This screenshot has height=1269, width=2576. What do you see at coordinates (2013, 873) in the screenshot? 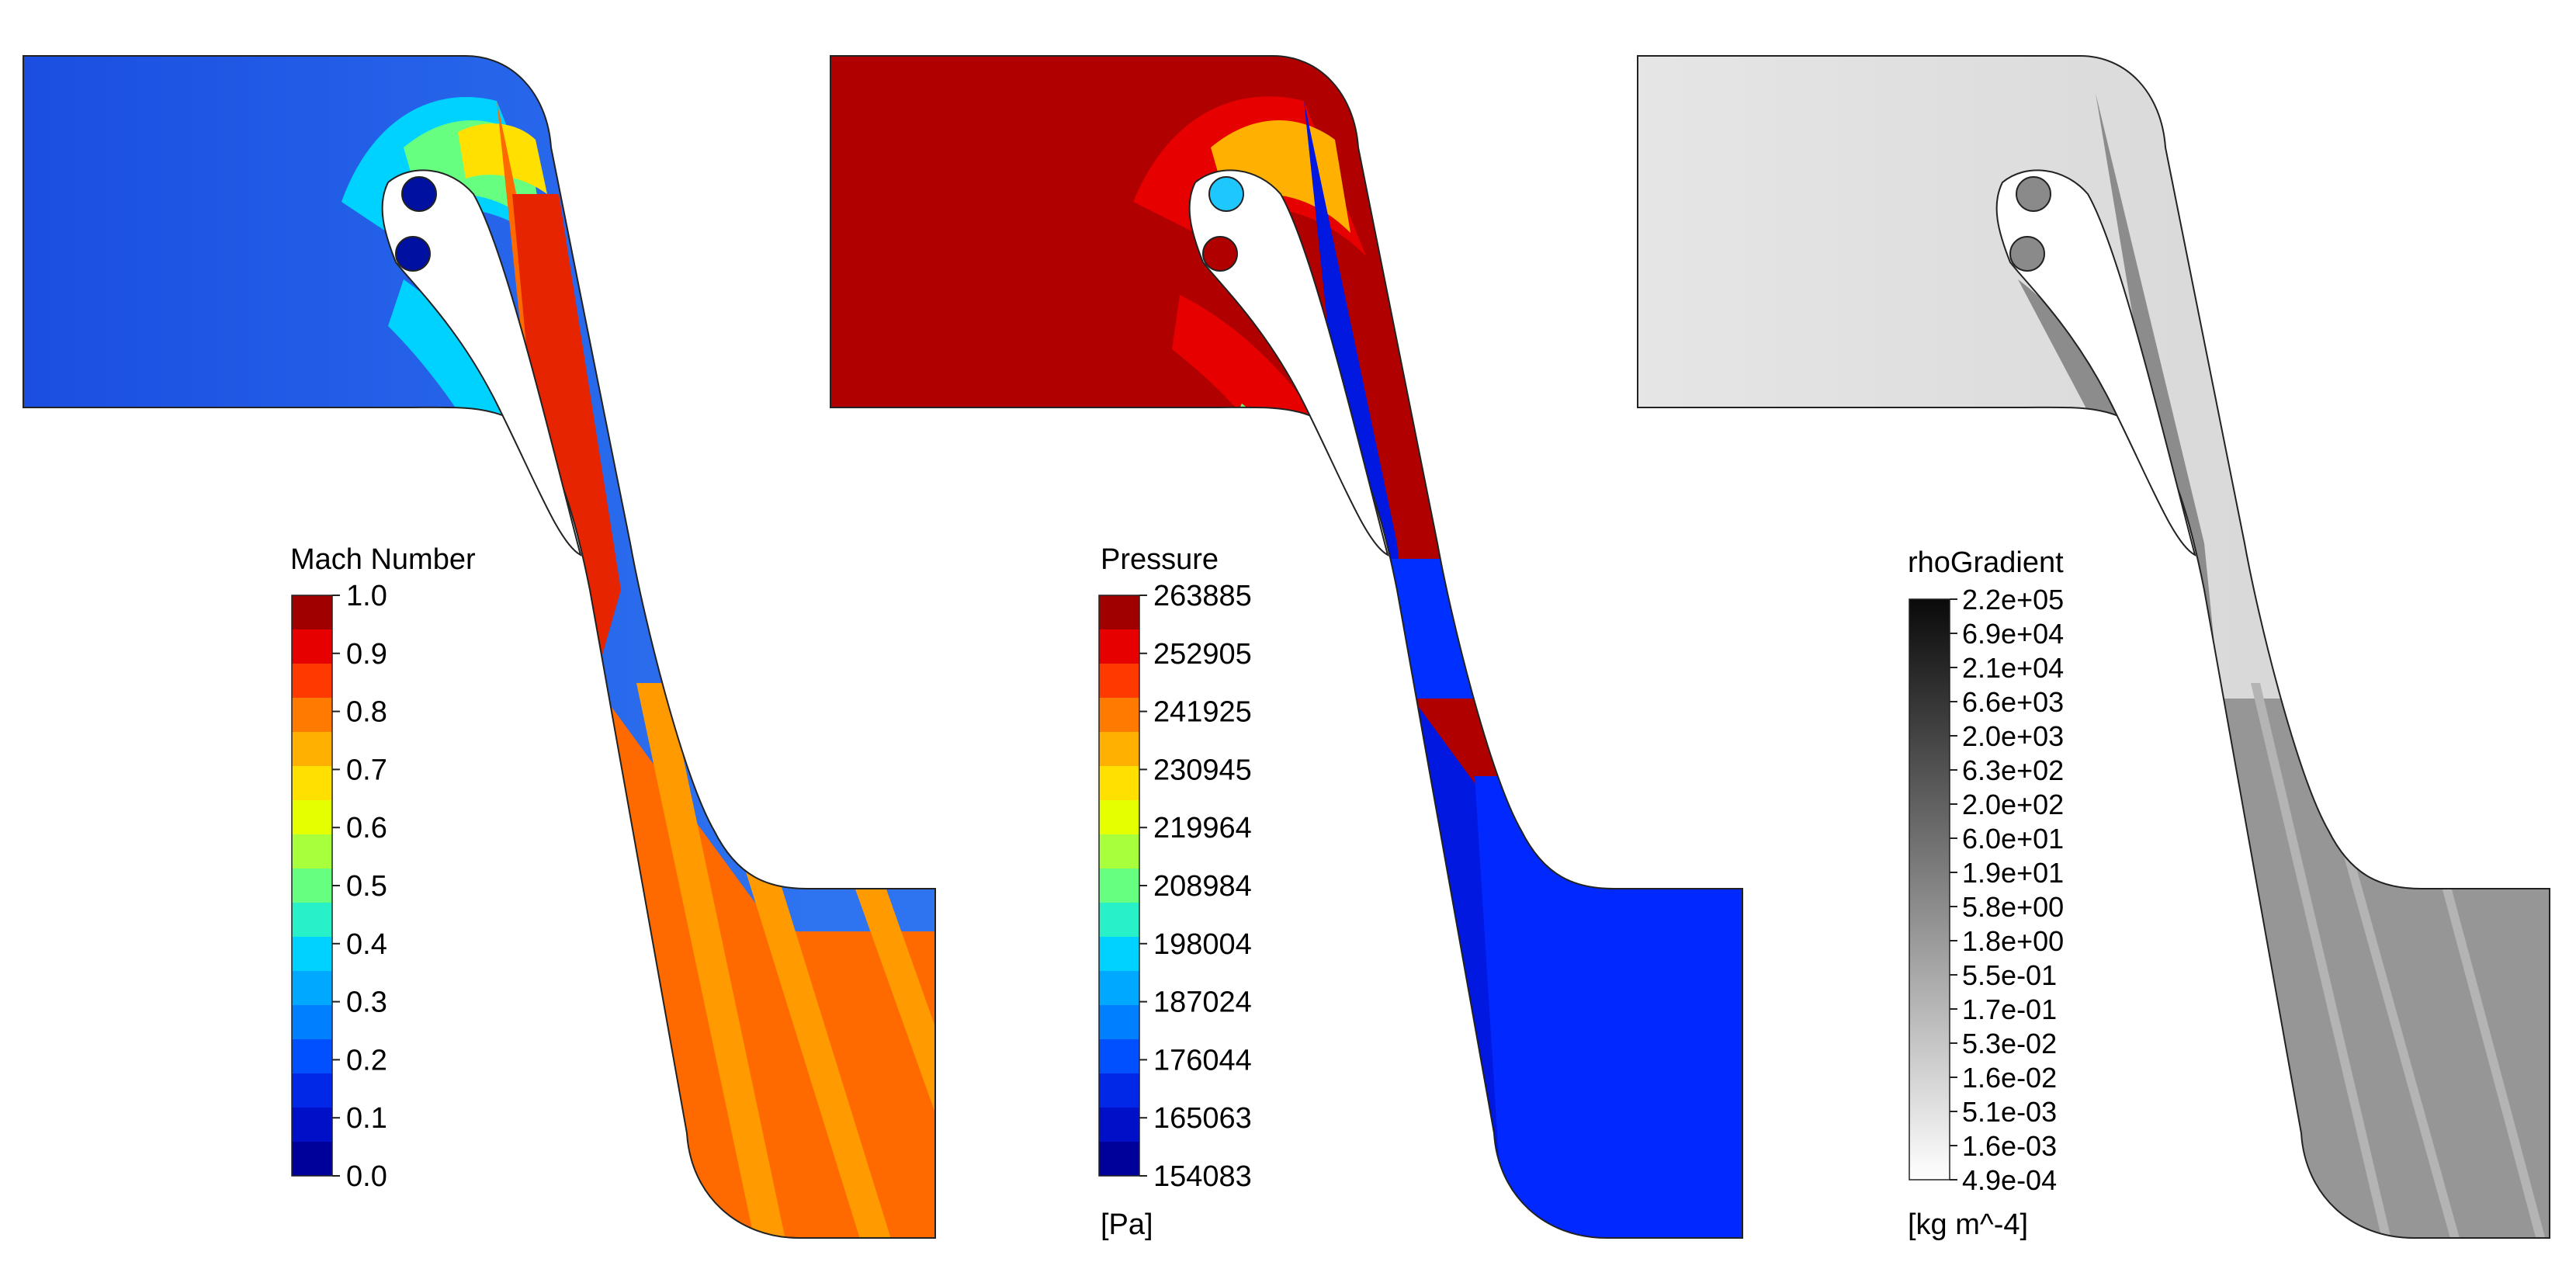
I see `rho-legend-tick-label: 1.9e+01` at bounding box center [2013, 873].